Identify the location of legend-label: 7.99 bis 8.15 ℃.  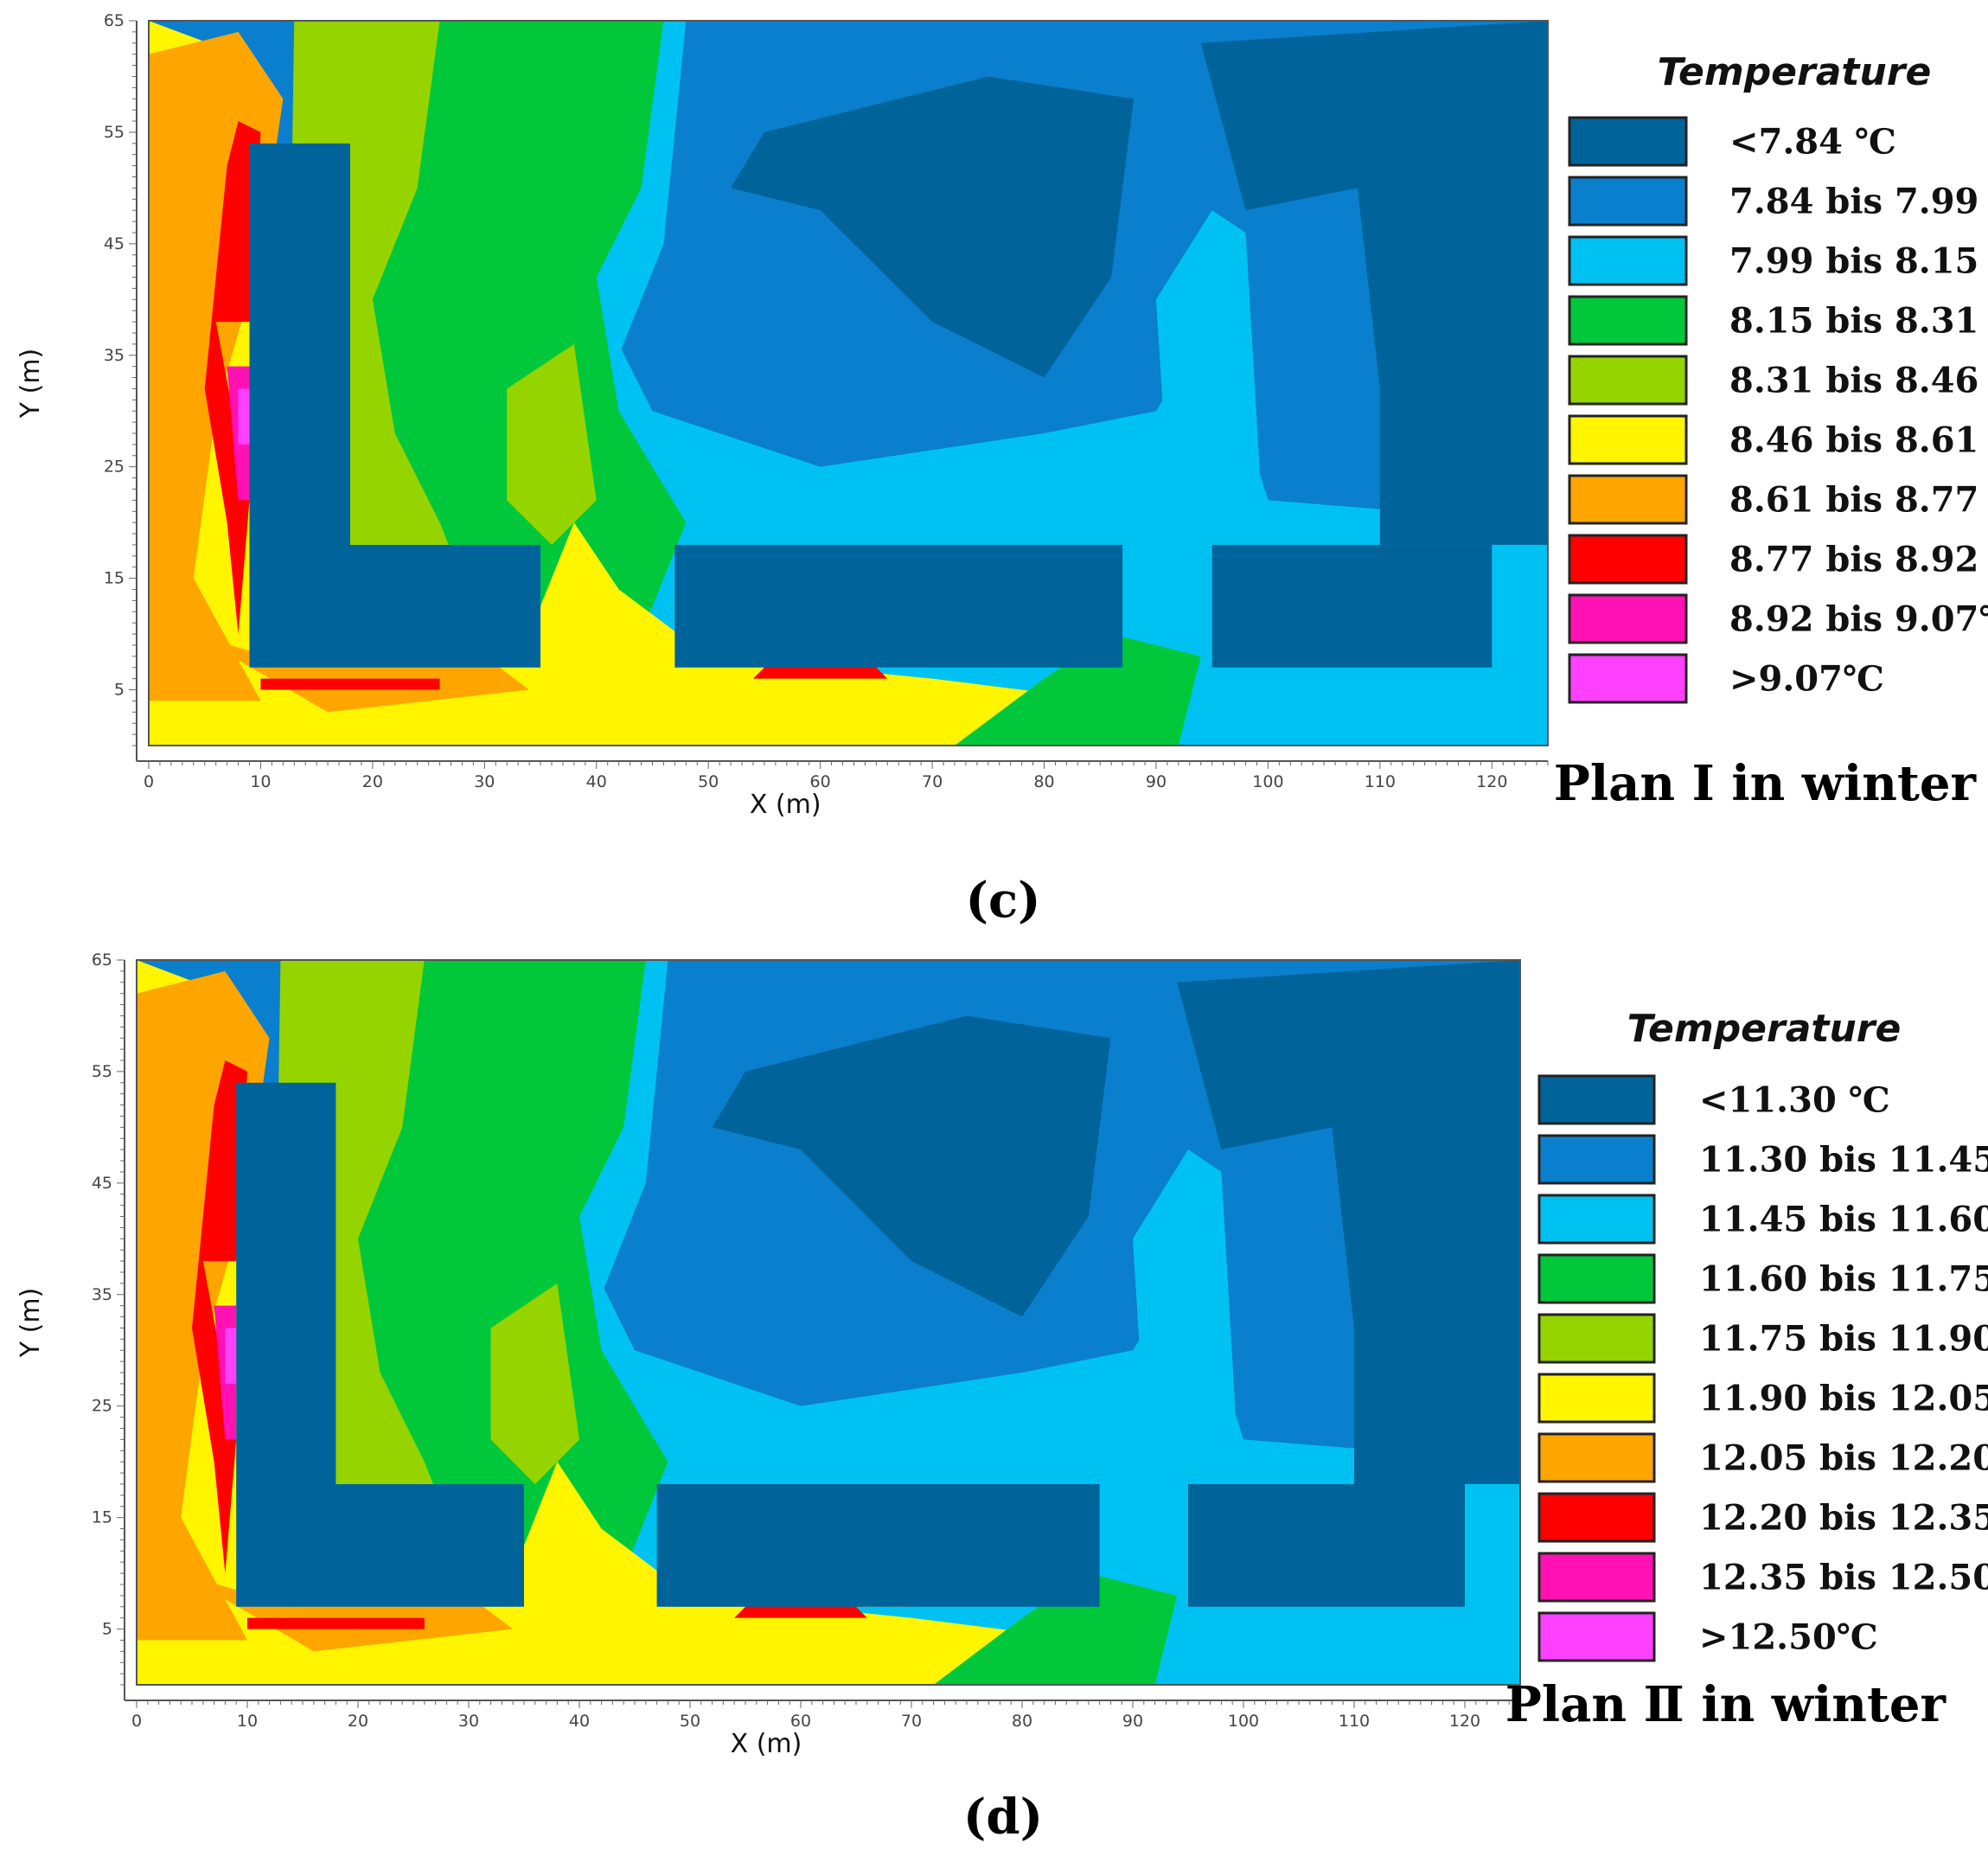
(1858, 261).